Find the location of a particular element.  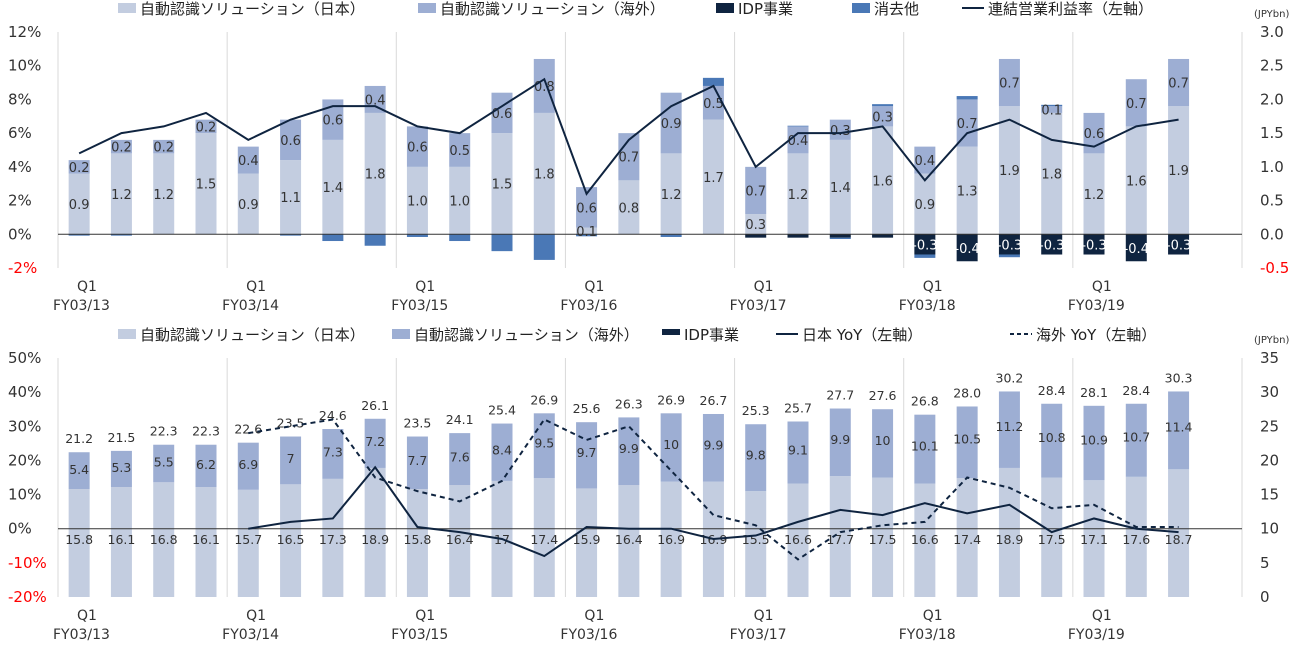

data-label-overseas: 0.7 is located at coordinates (1136, 104).